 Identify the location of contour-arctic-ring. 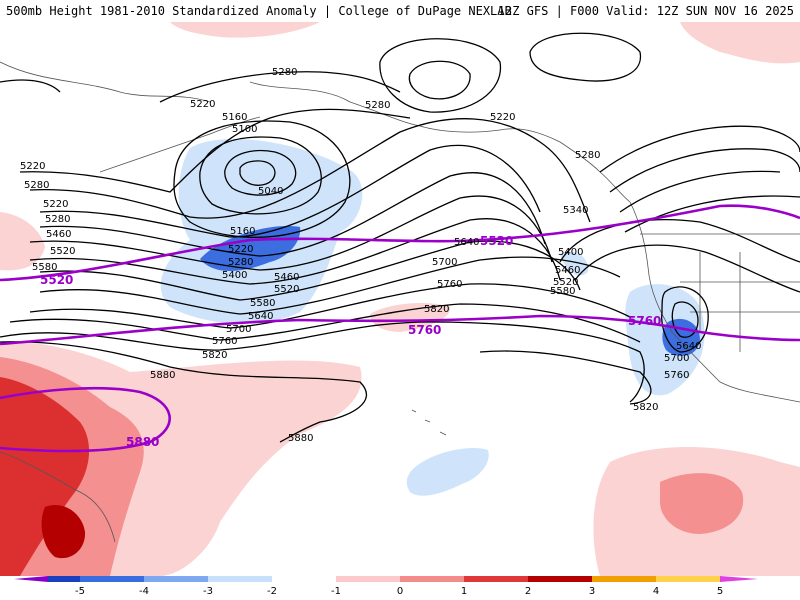
(440, 75).